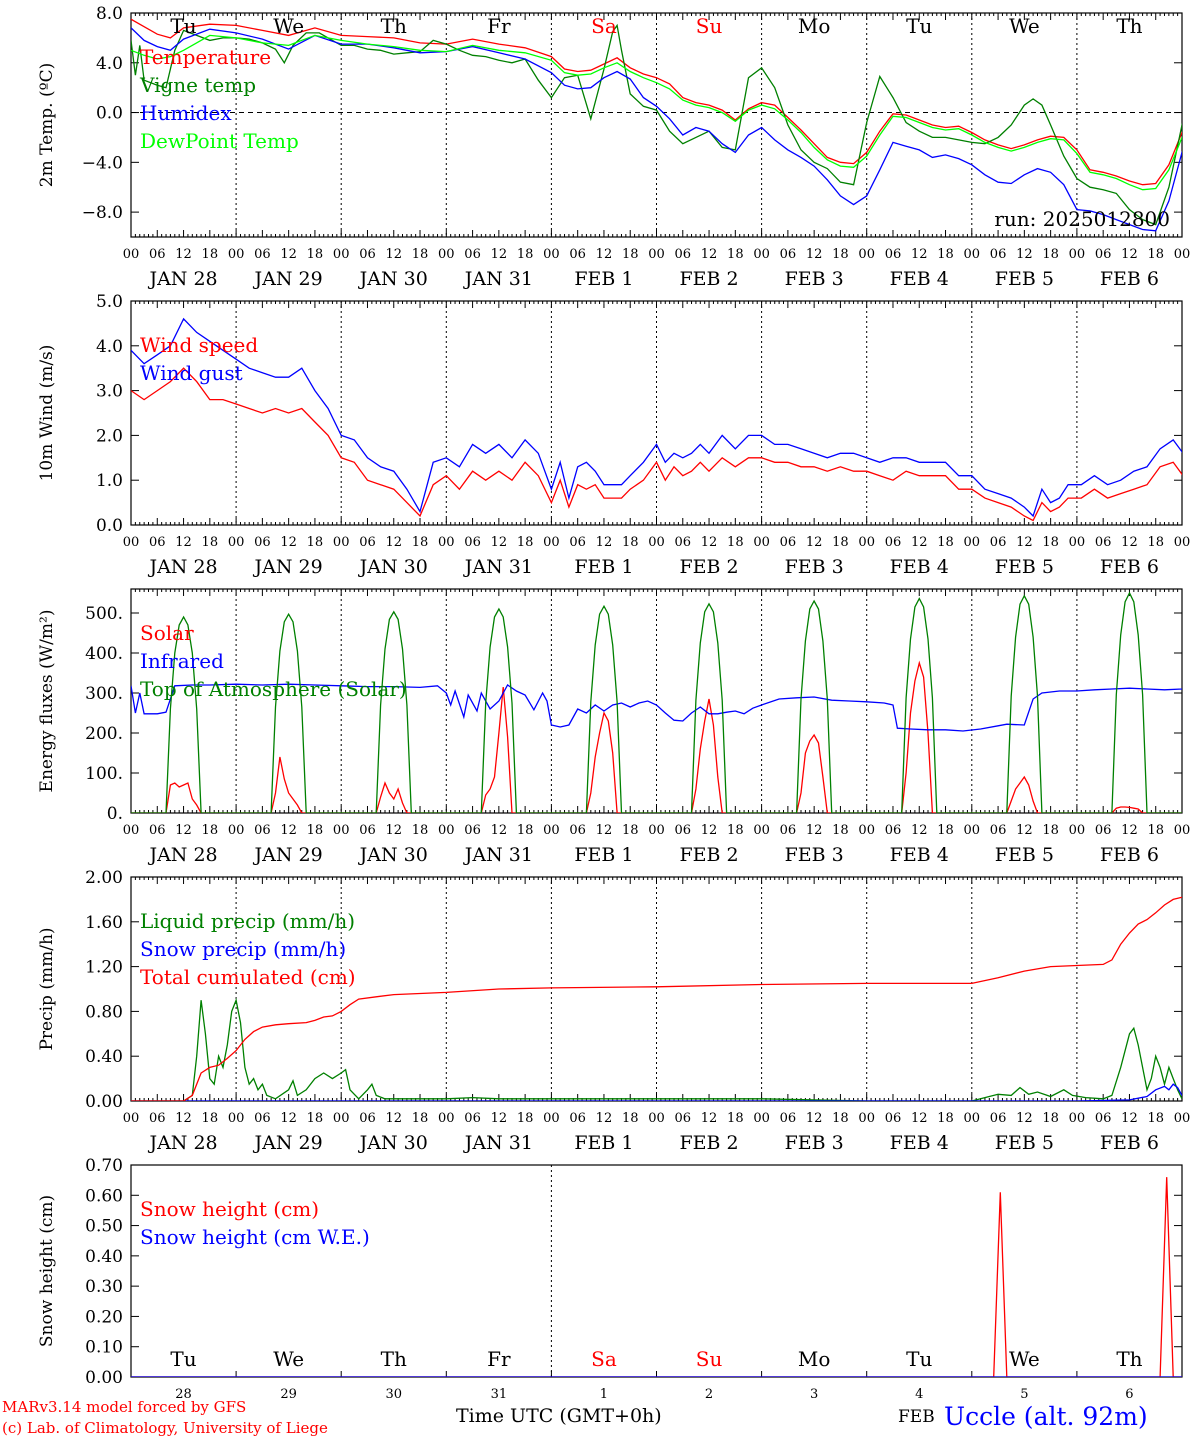  I want to click on day-number-label: 3, so click(814, 1394).